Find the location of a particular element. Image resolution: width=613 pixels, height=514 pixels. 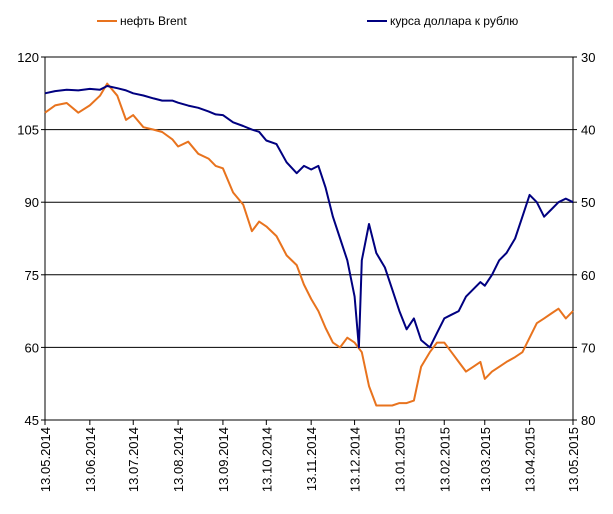

y-left-tick-label-4: 105 is located at coordinates (28, 130).